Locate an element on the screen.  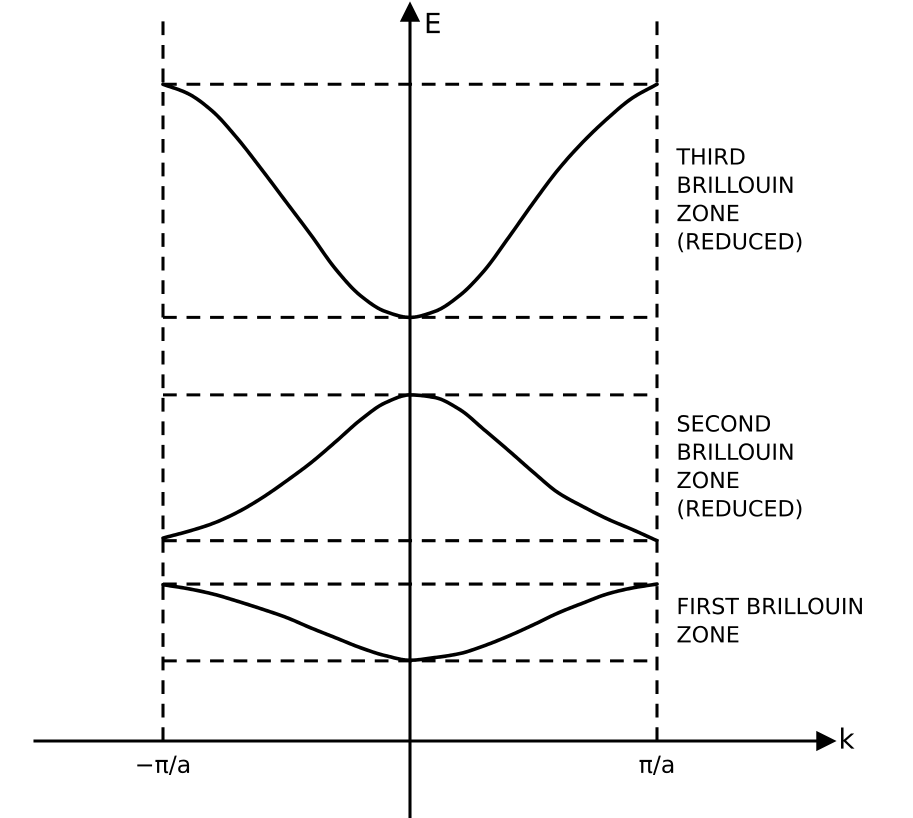
y-axis-title: E is located at coordinates (433, 23).